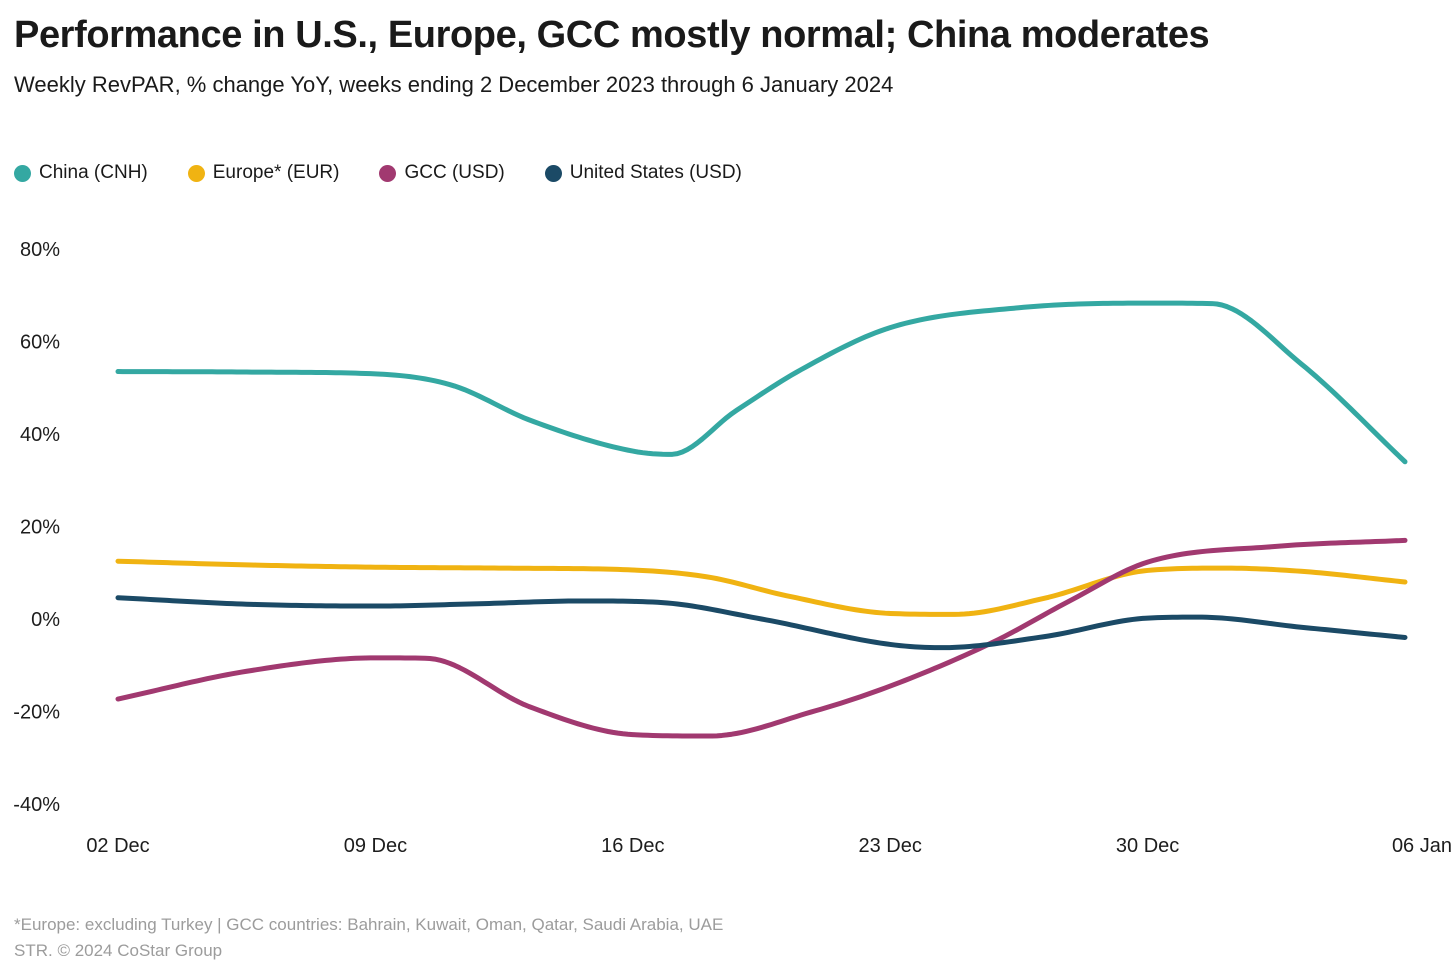 This screenshot has height=970, width=1456. I want to click on legend-label: Europe* (EUR), so click(276, 172).